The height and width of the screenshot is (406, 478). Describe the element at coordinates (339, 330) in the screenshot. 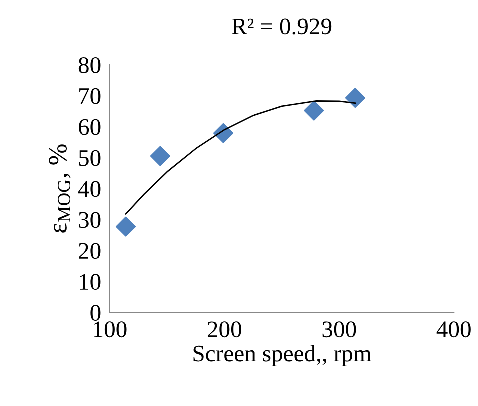

I see `x-tick-label: 300` at that location.